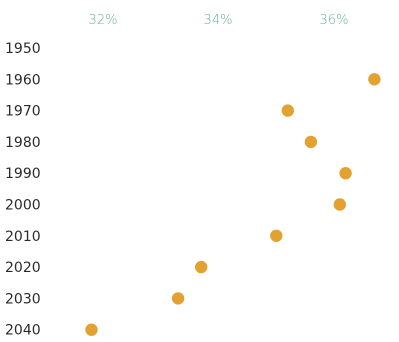 Image resolution: width=399 pixels, height=342 pixels. What do you see at coordinates (334, 20) in the screenshot?
I see `x-tick-label: 36%` at bounding box center [334, 20].